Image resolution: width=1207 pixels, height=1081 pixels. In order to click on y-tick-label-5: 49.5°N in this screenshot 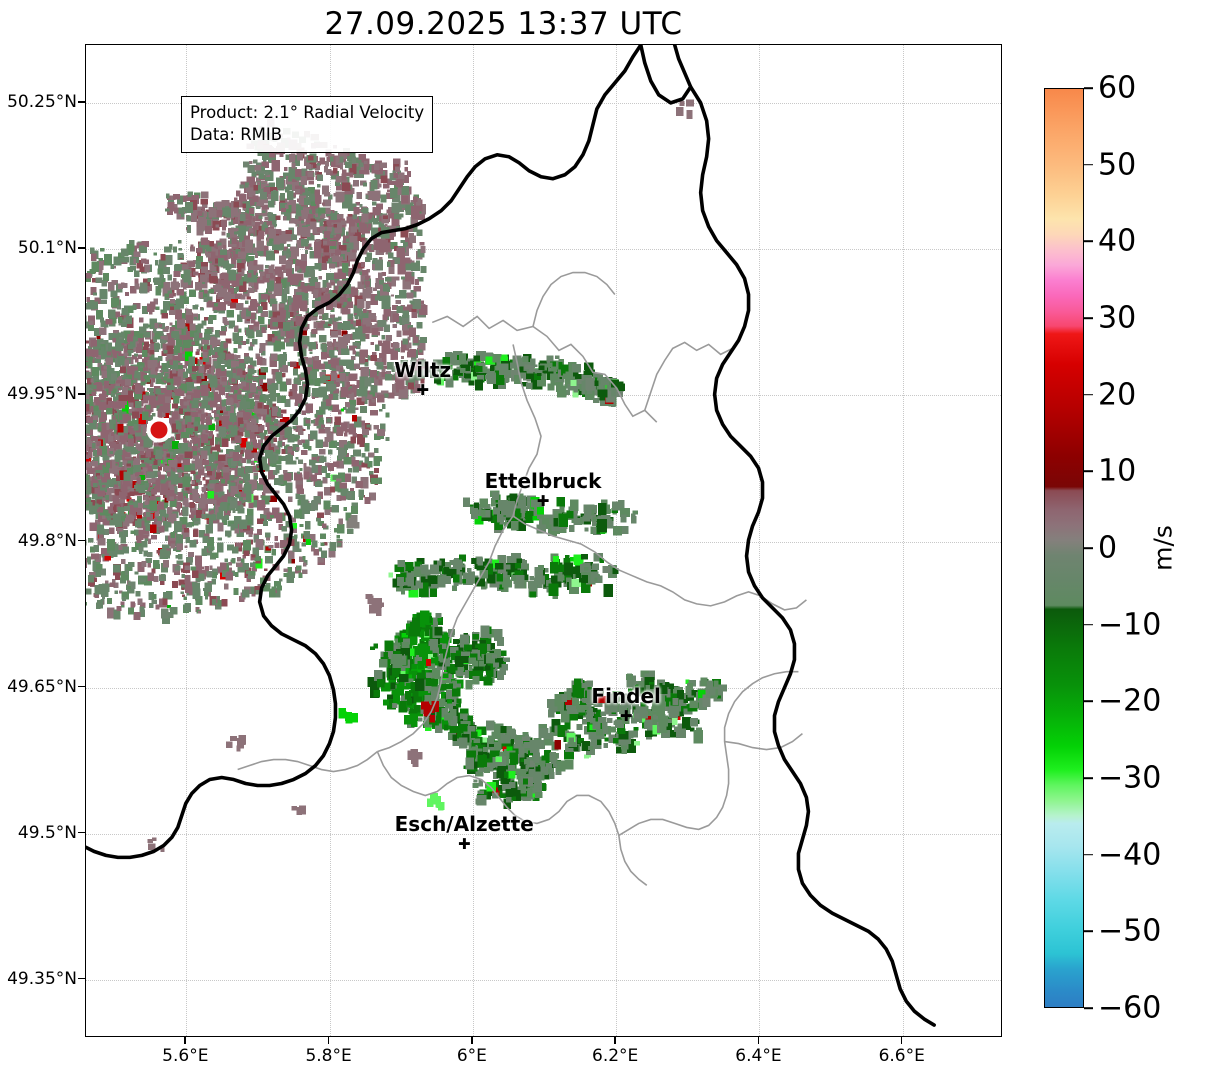, I will do `click(47, 832)`.